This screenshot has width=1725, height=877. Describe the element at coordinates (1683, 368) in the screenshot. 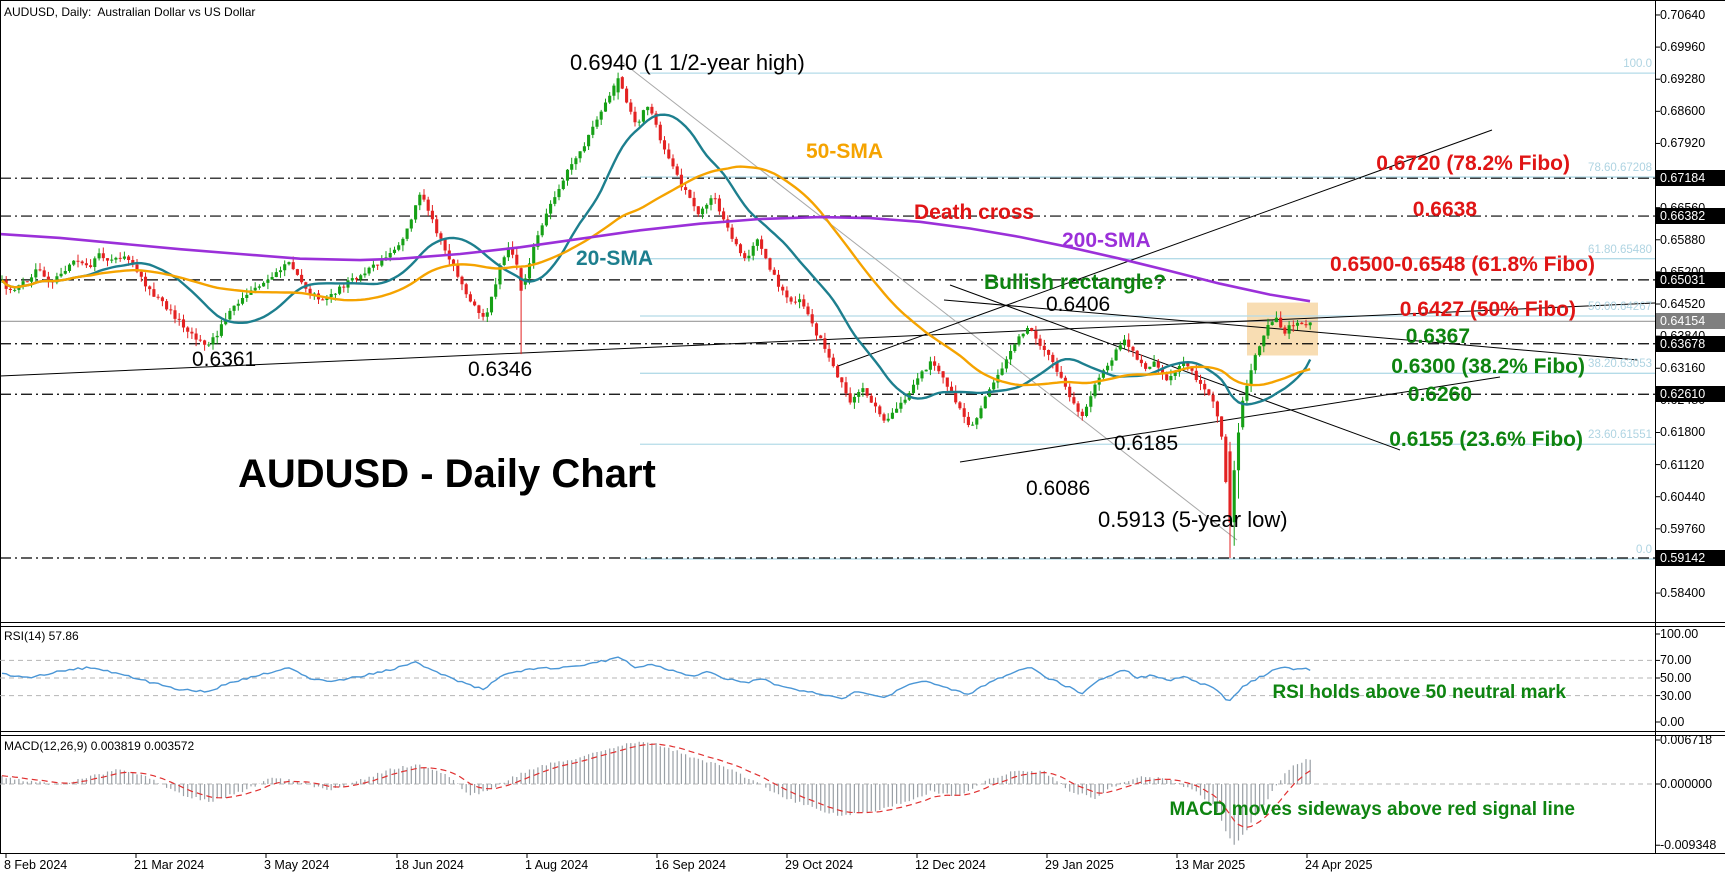

I see `price-axis-tick: 0.63160` at that location.